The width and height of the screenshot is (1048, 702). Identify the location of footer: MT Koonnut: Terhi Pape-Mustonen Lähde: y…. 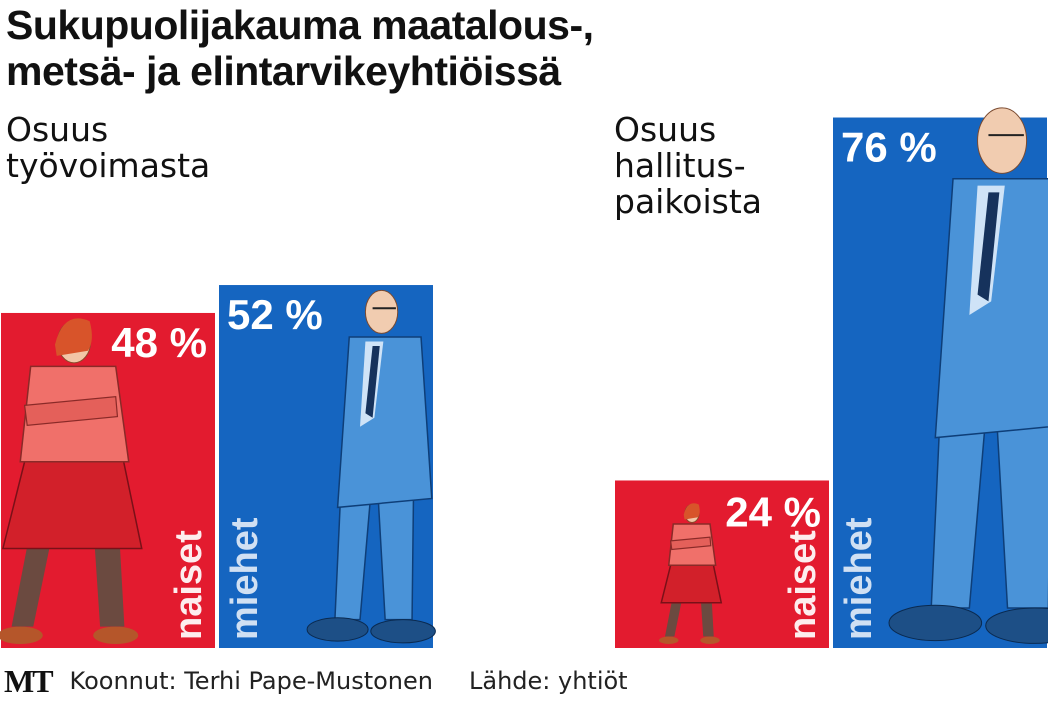
(316, 680).